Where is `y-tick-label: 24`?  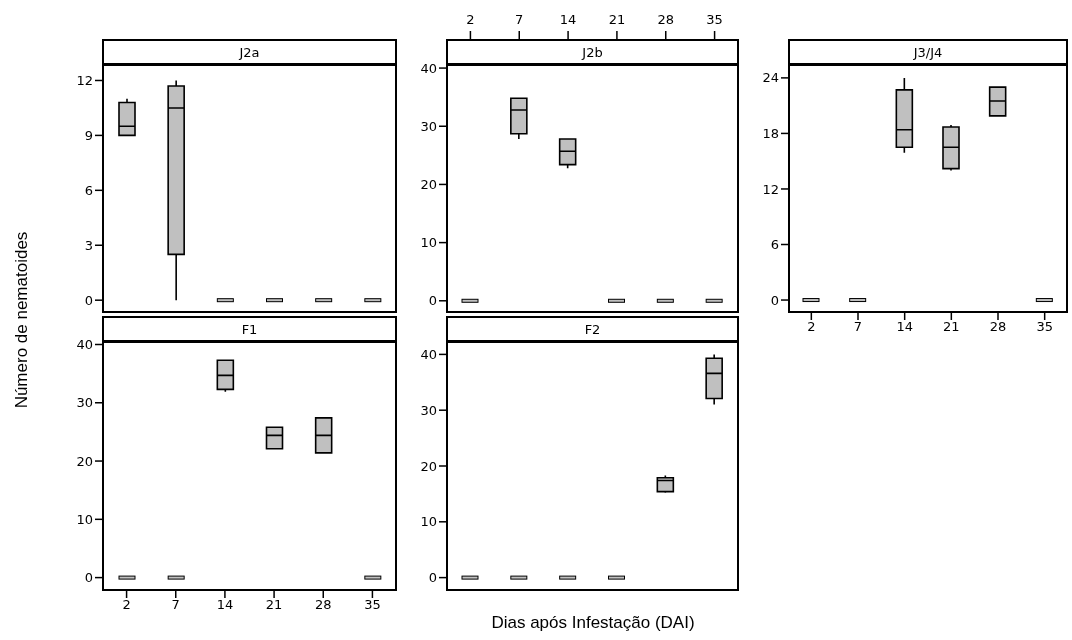 y-tick-label: 24 is located at coordinates (770, 78).